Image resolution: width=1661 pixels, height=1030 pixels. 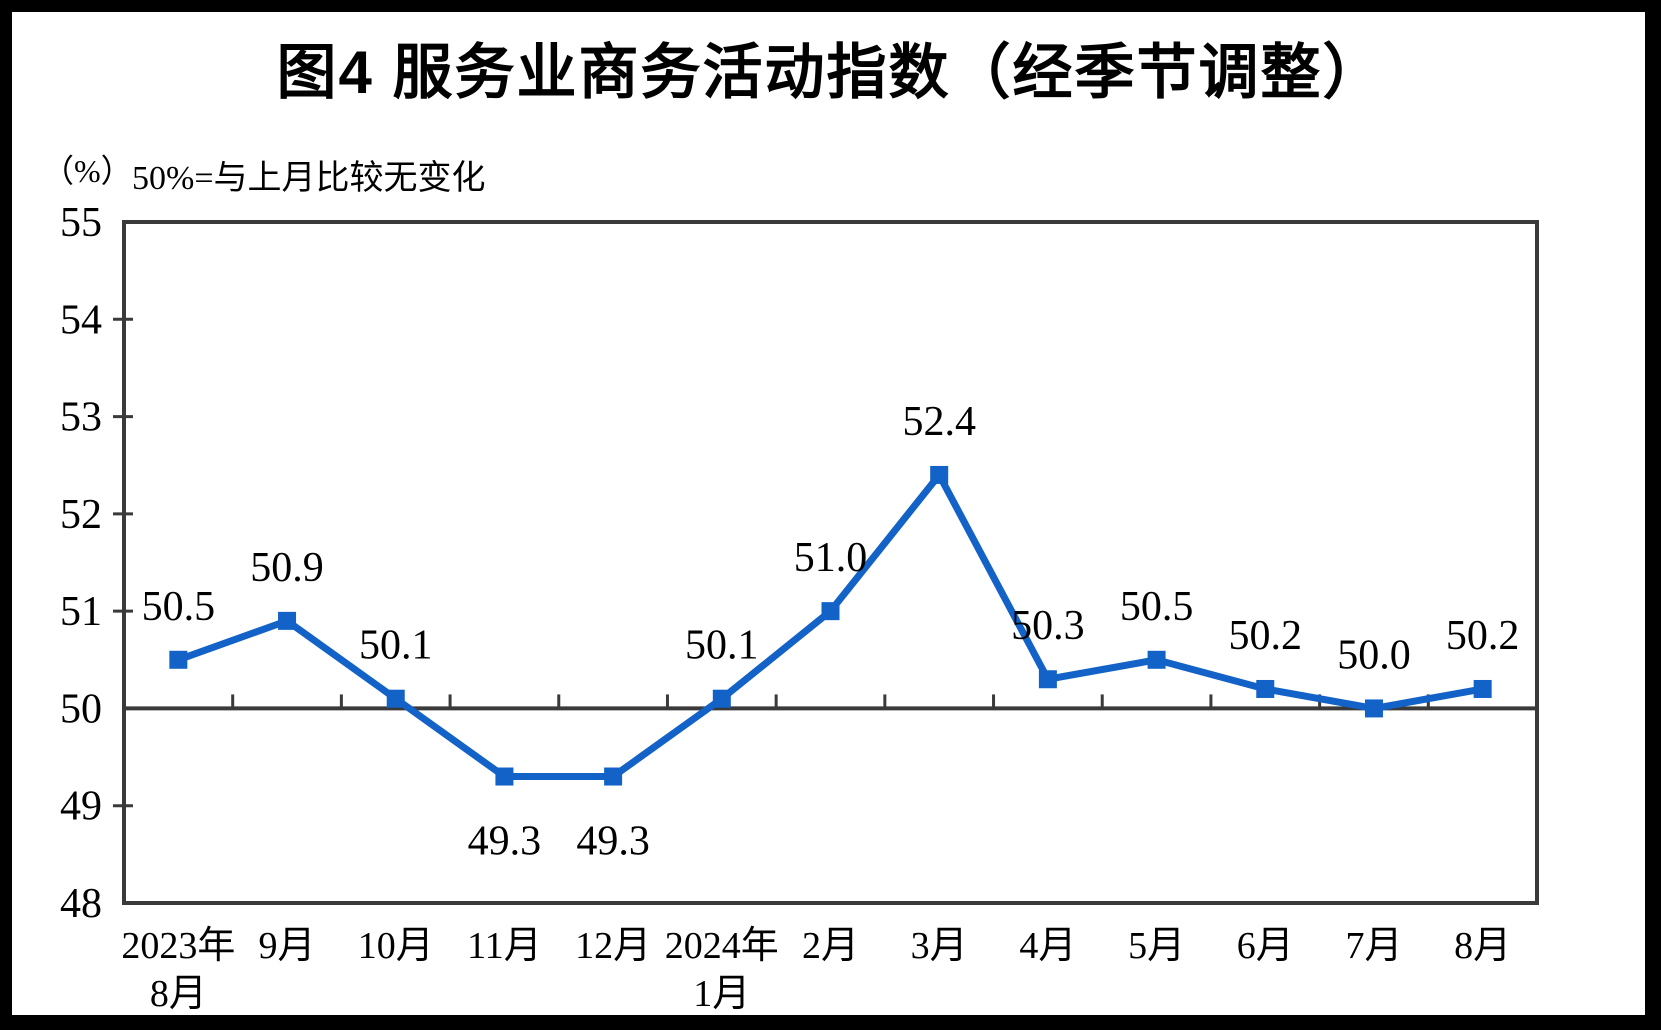 I want to click on data-value-label: 50.9, so click(x=287, y=568).